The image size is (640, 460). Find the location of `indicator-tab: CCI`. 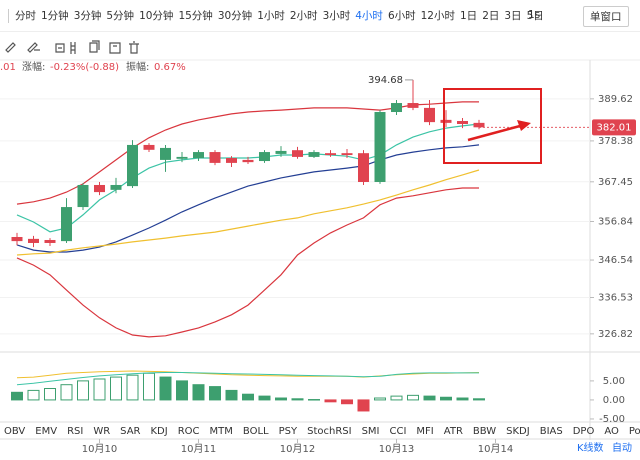

indicator-tab: CCI is located at coordinates (398, 431).